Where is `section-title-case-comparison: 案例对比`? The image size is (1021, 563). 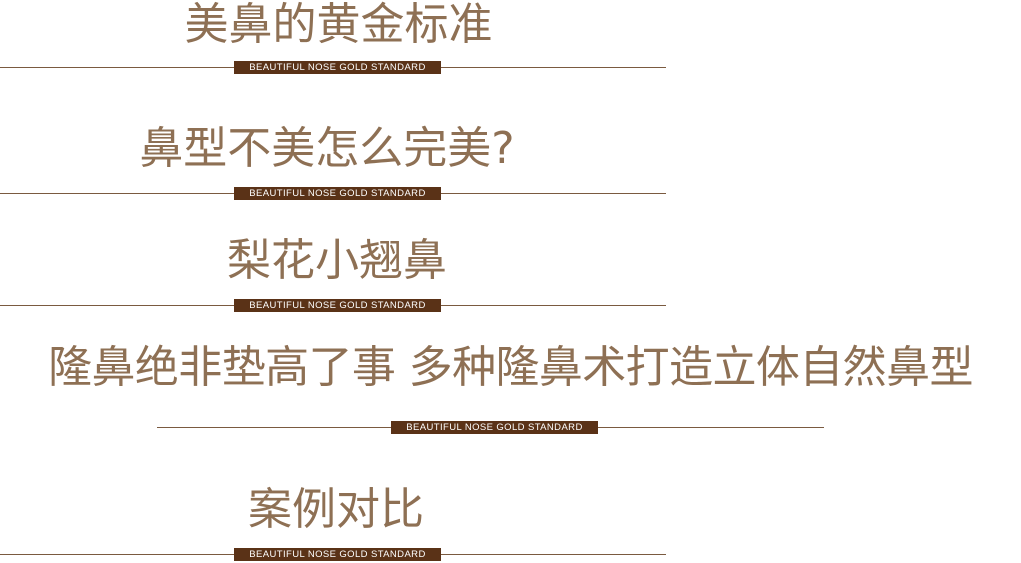
section-title-case-comparison: 案例对比 is located at coordinates (336, 509).